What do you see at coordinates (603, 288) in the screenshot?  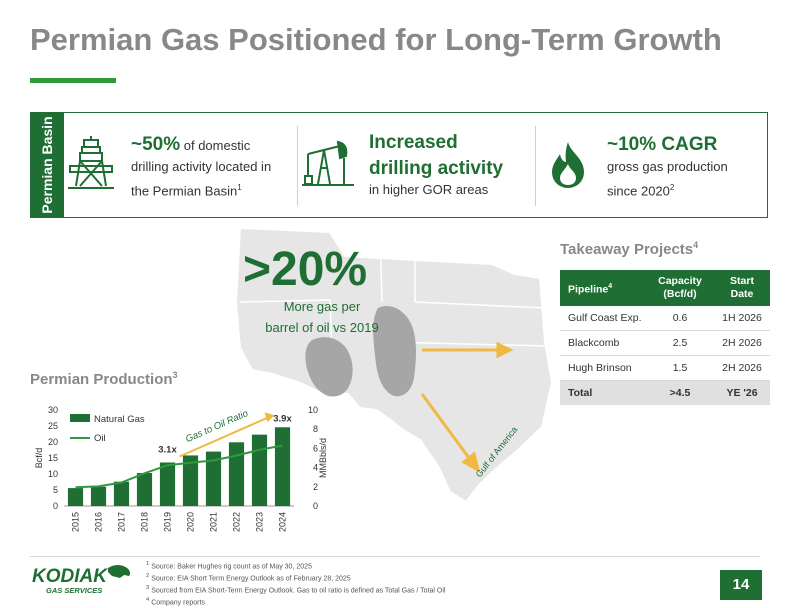 I see `header-pipeline: Pipeline4` at bounding box center [603, 288].